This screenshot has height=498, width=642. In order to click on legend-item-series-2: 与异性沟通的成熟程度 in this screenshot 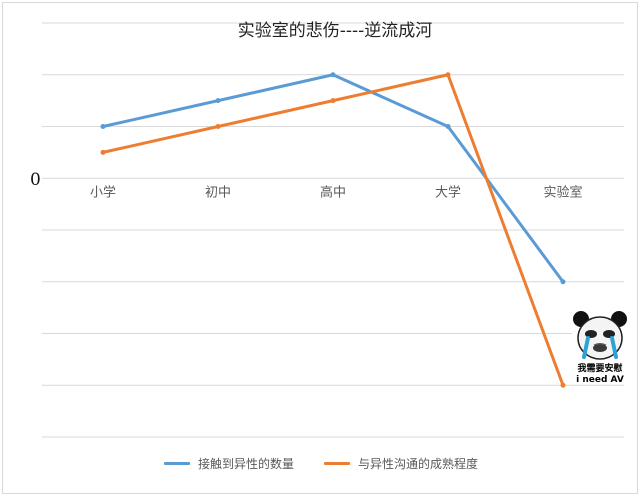, I will do `click(401, 463)`.